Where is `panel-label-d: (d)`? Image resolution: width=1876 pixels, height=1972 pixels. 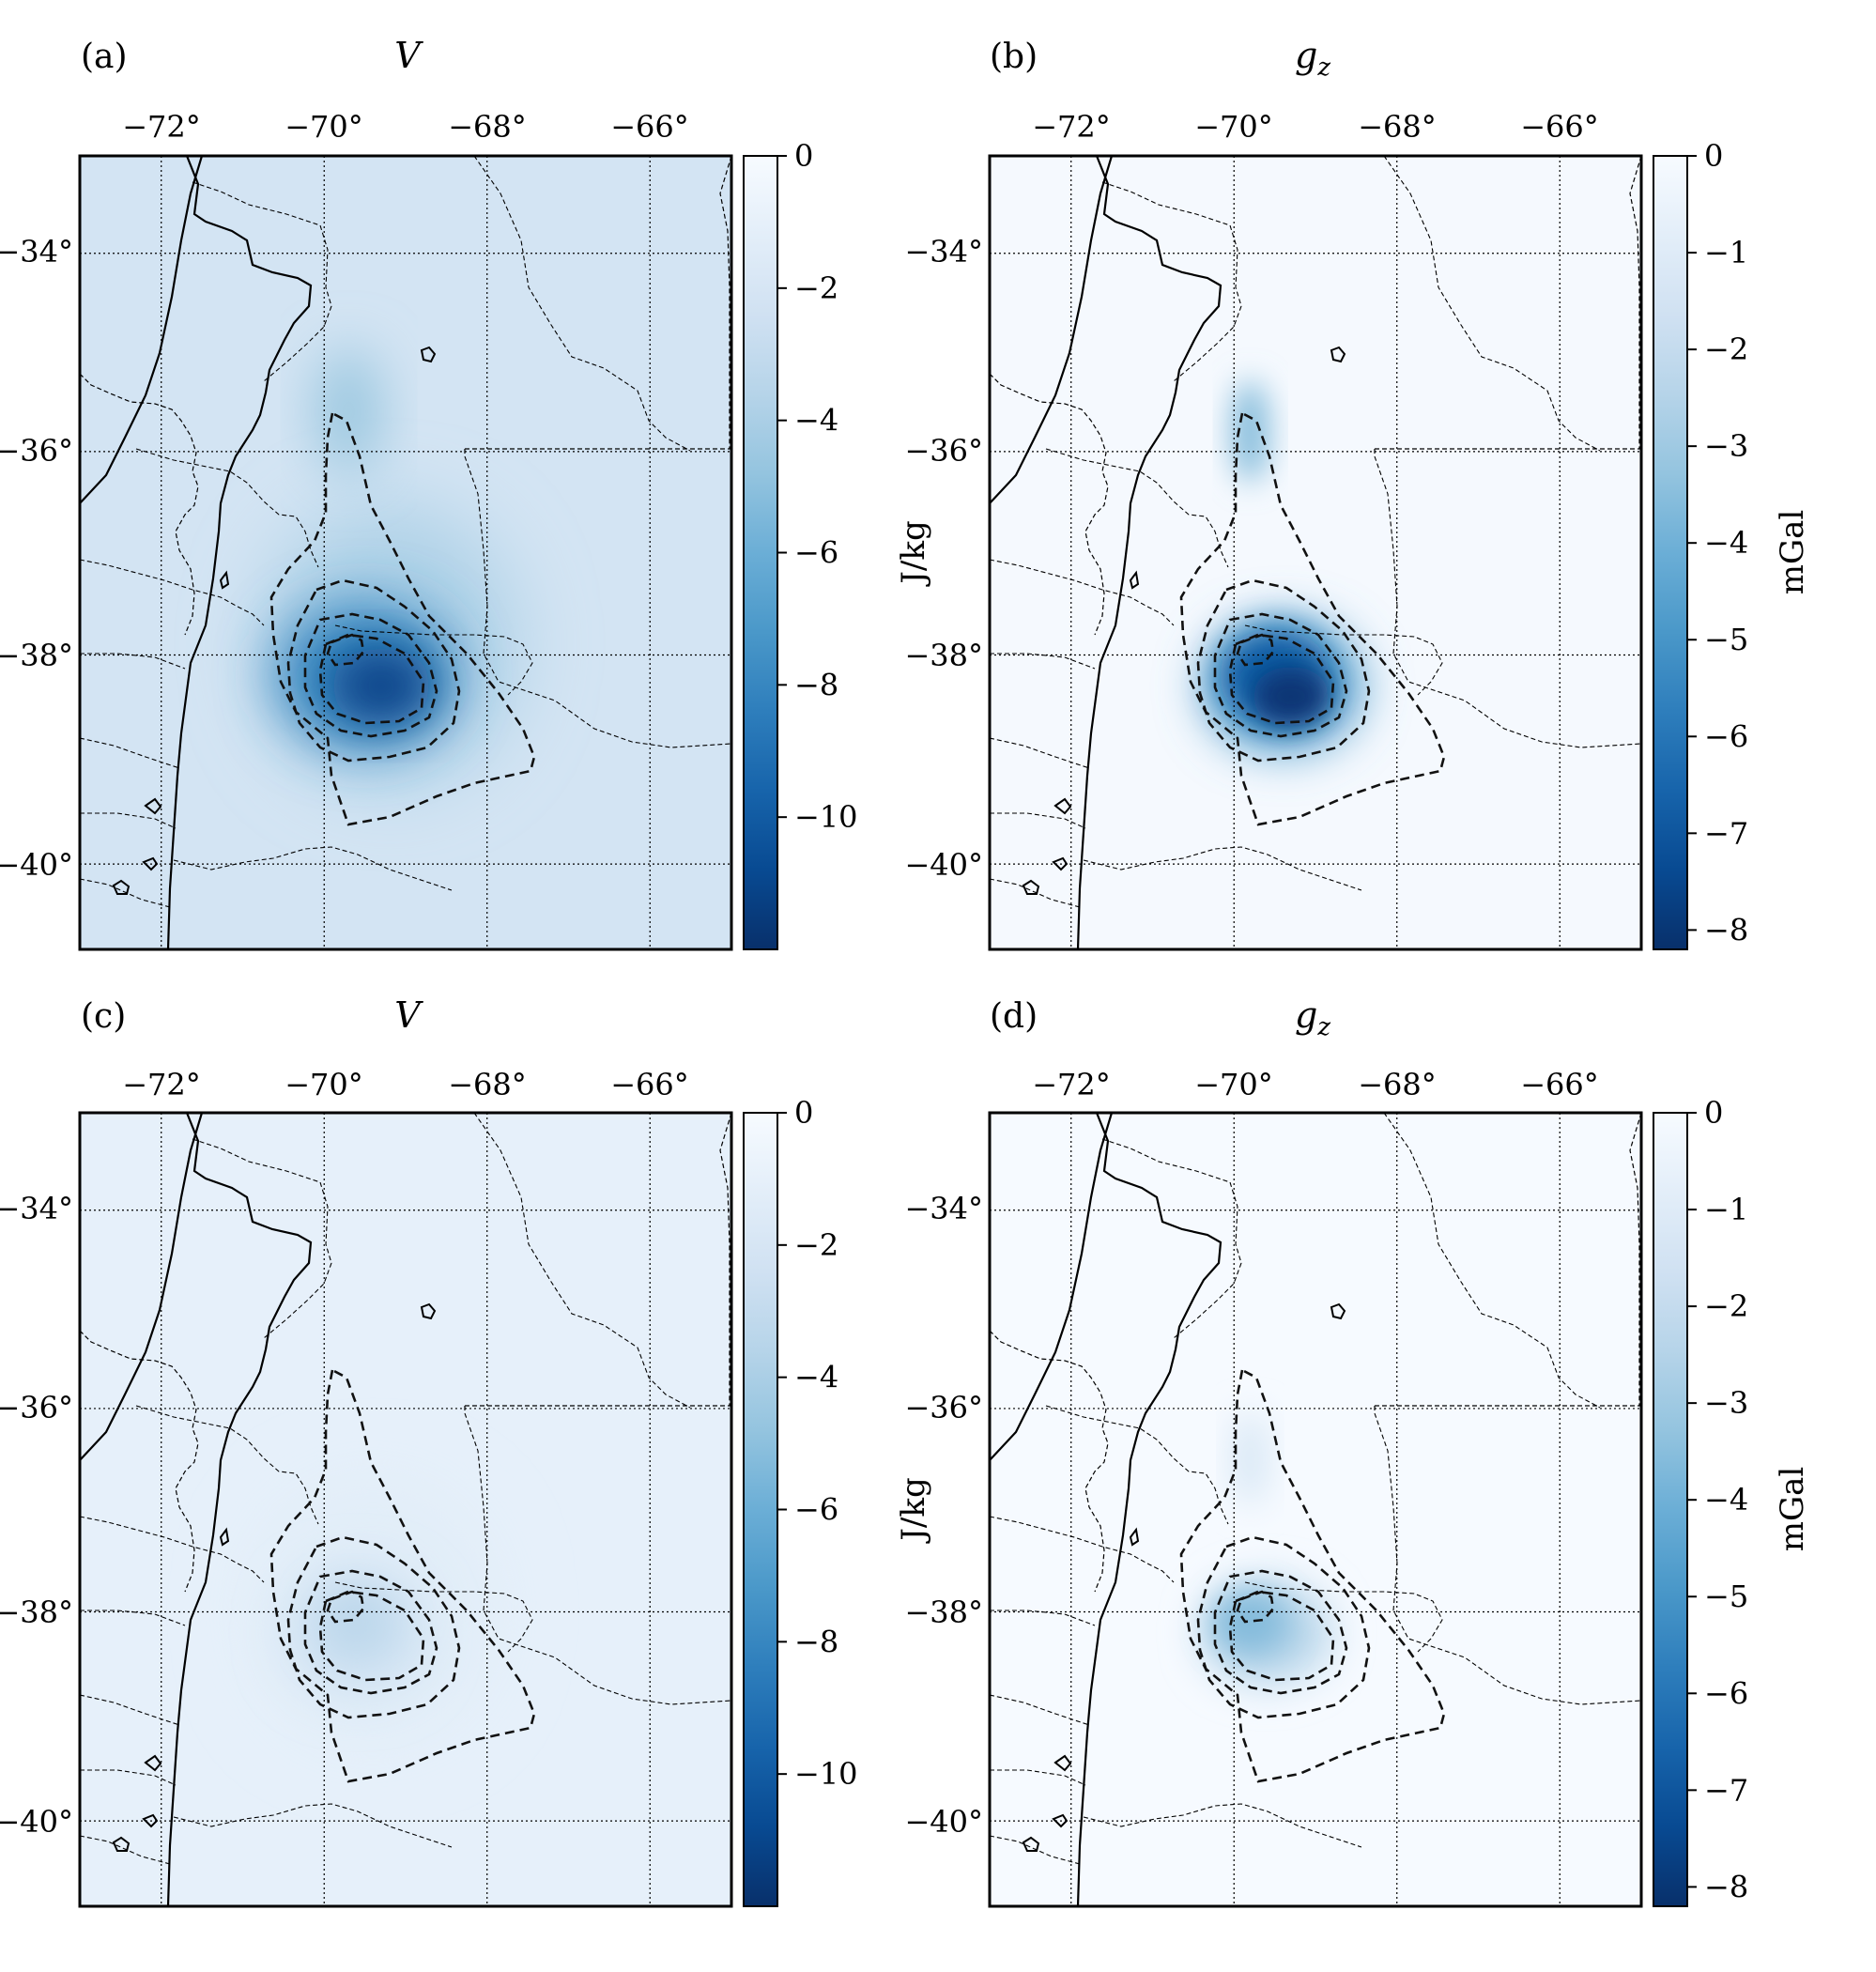
panel-label-d: (d) is located at coordinates (1014, 1016).